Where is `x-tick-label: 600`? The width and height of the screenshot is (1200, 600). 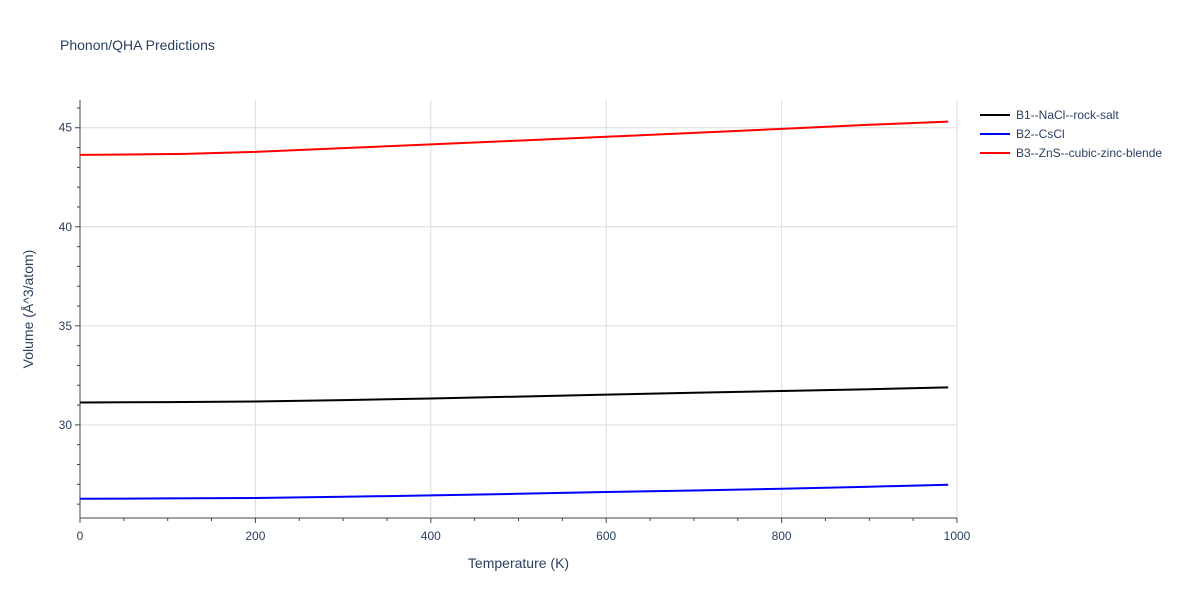
x-tick-label: 600 is located at coordinates (606, 536).